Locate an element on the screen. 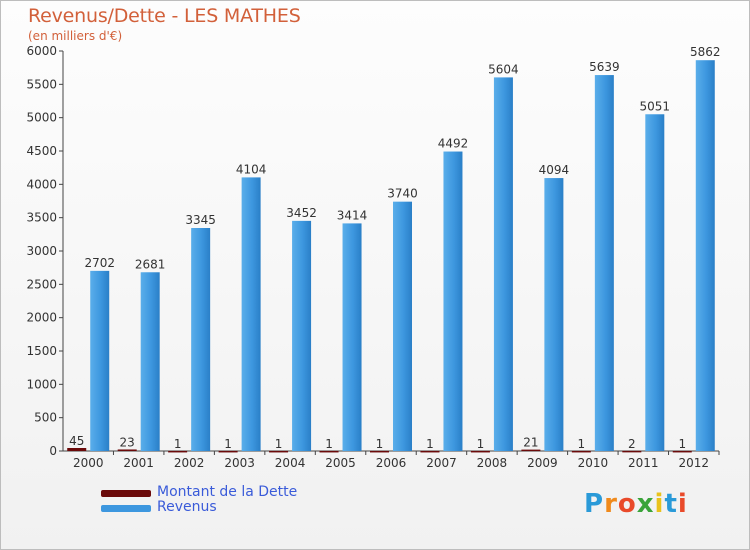 This screenshot has width=750, height=550. x-tick-label: 2010 is located at coordinates (593, 463).